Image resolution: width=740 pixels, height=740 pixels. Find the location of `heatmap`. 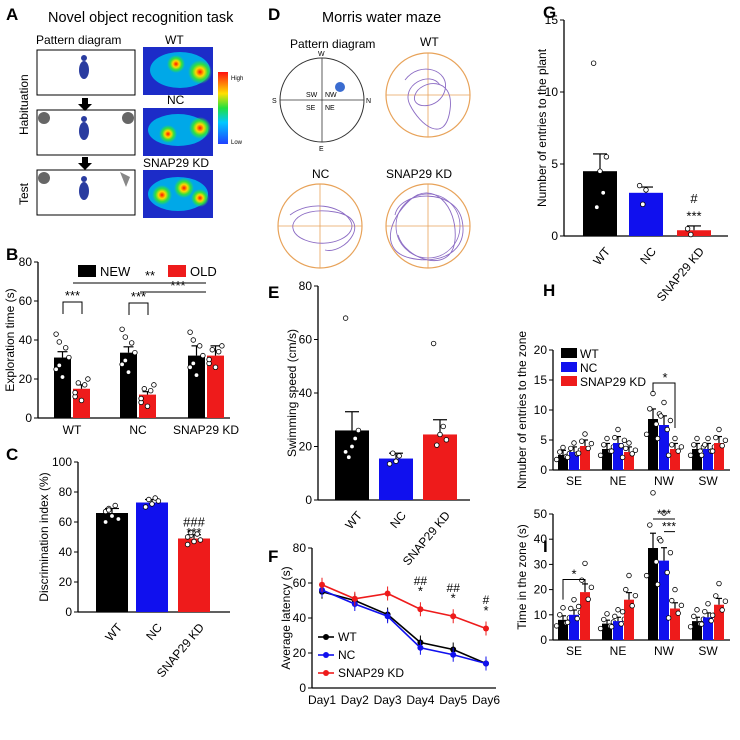

heatmap is located at coordinates (178, 132).